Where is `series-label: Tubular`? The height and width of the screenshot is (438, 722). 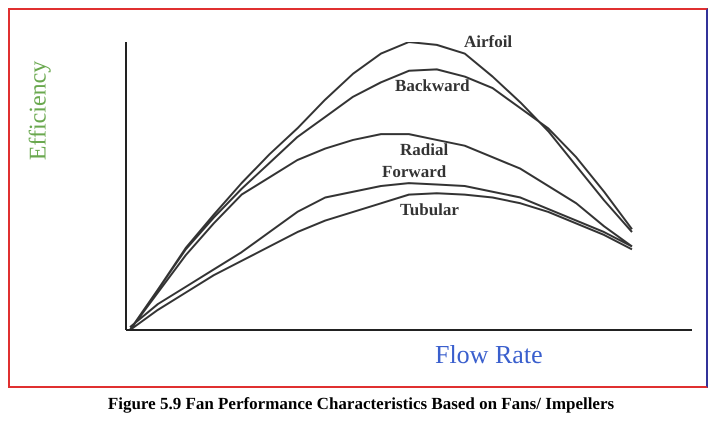
series-label: Tubular is located at coordinates (429, 210).